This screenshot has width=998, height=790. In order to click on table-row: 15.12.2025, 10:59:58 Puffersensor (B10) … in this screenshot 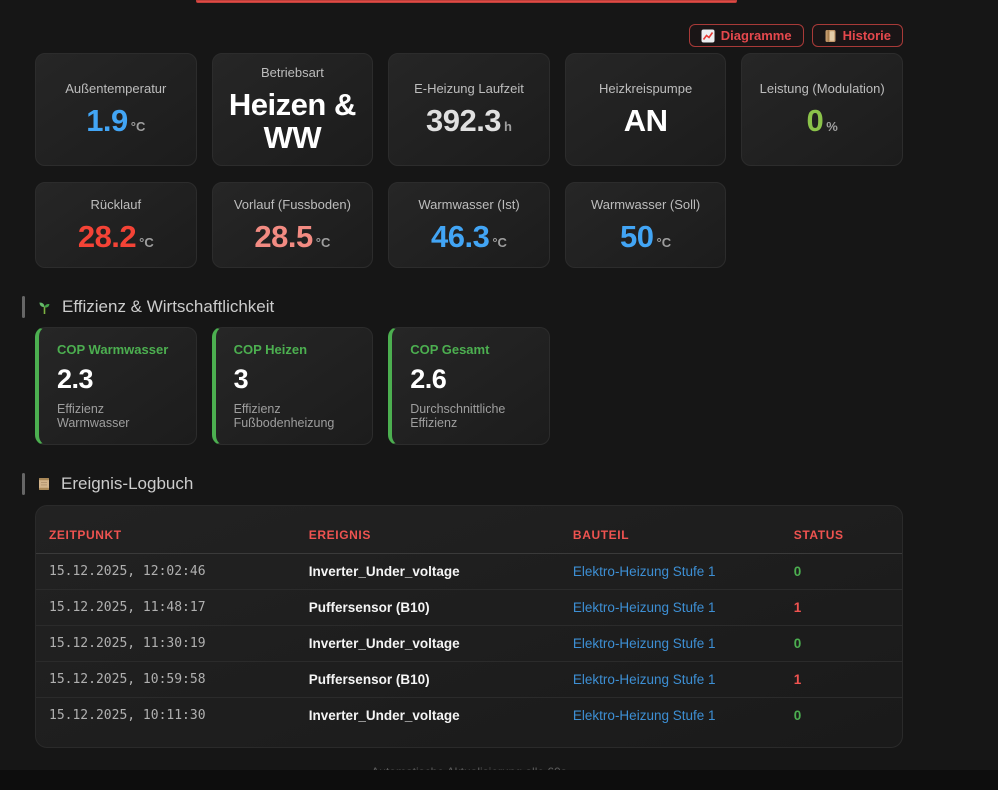, I will do `click(469, 679)`.